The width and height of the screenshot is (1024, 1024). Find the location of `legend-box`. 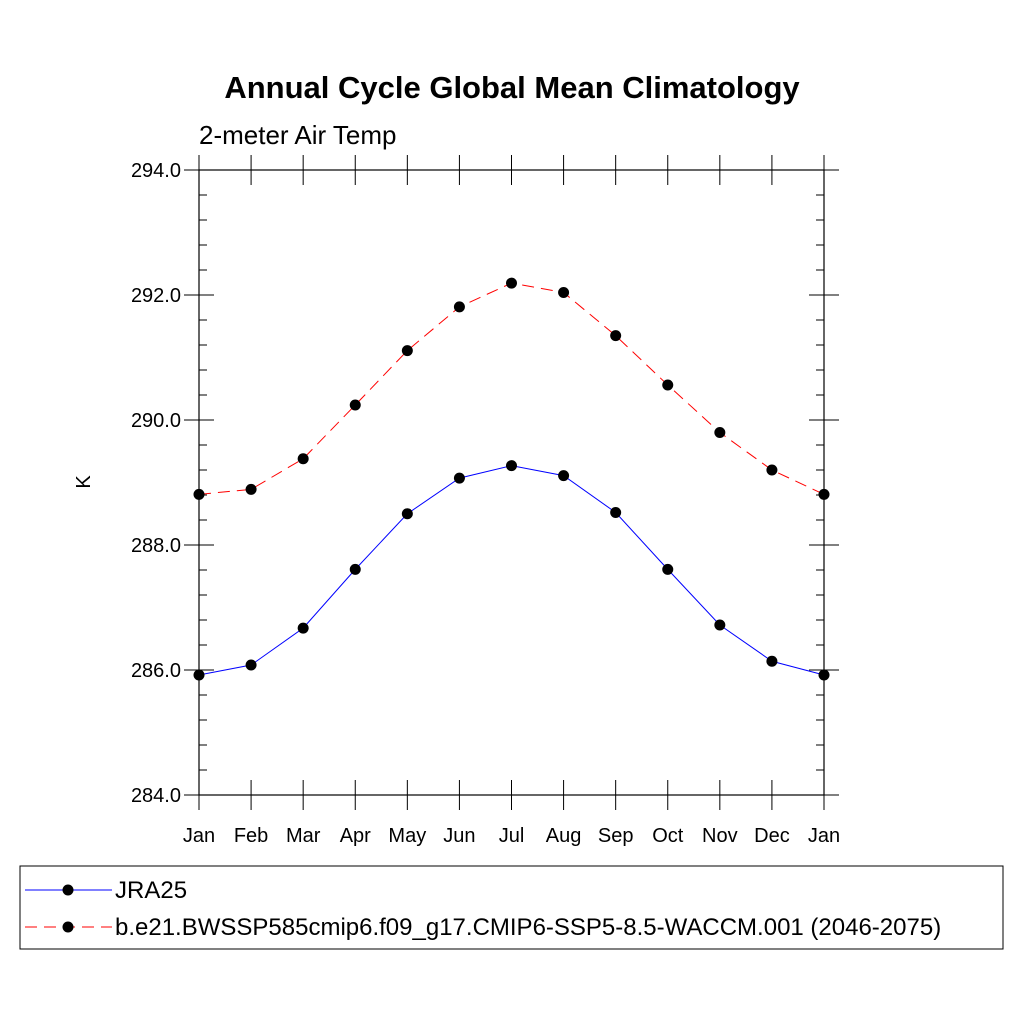

legend-box is located at coordinates (511, 907).